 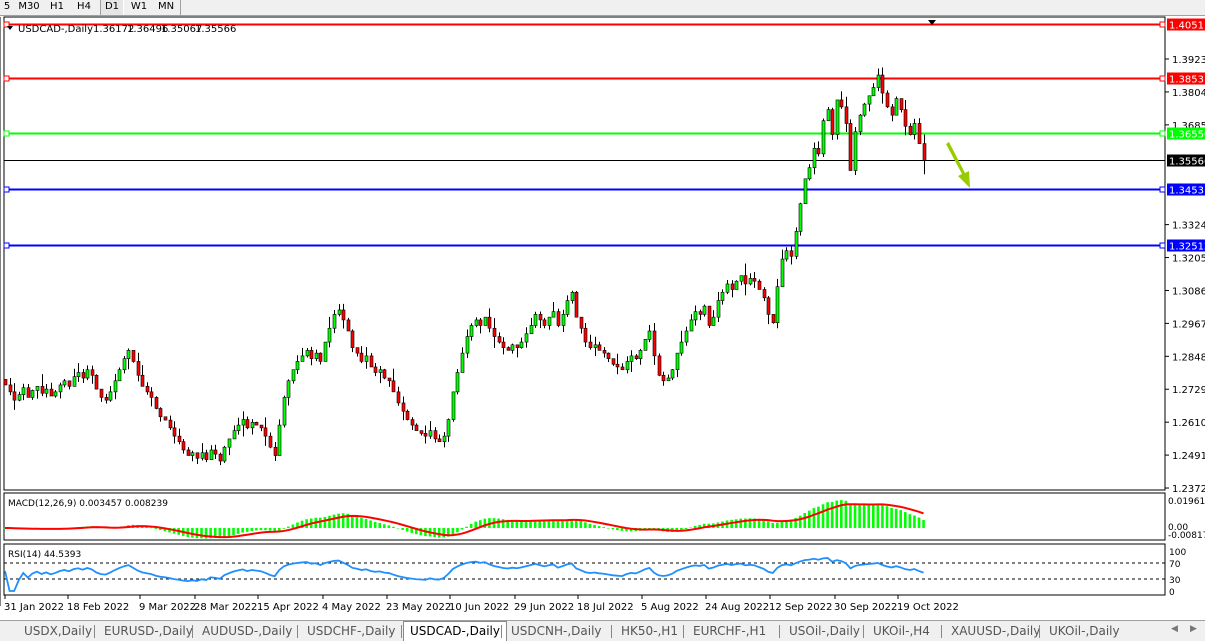 I want to click on timeframe-m30: M30, so click(x=29, y=6).